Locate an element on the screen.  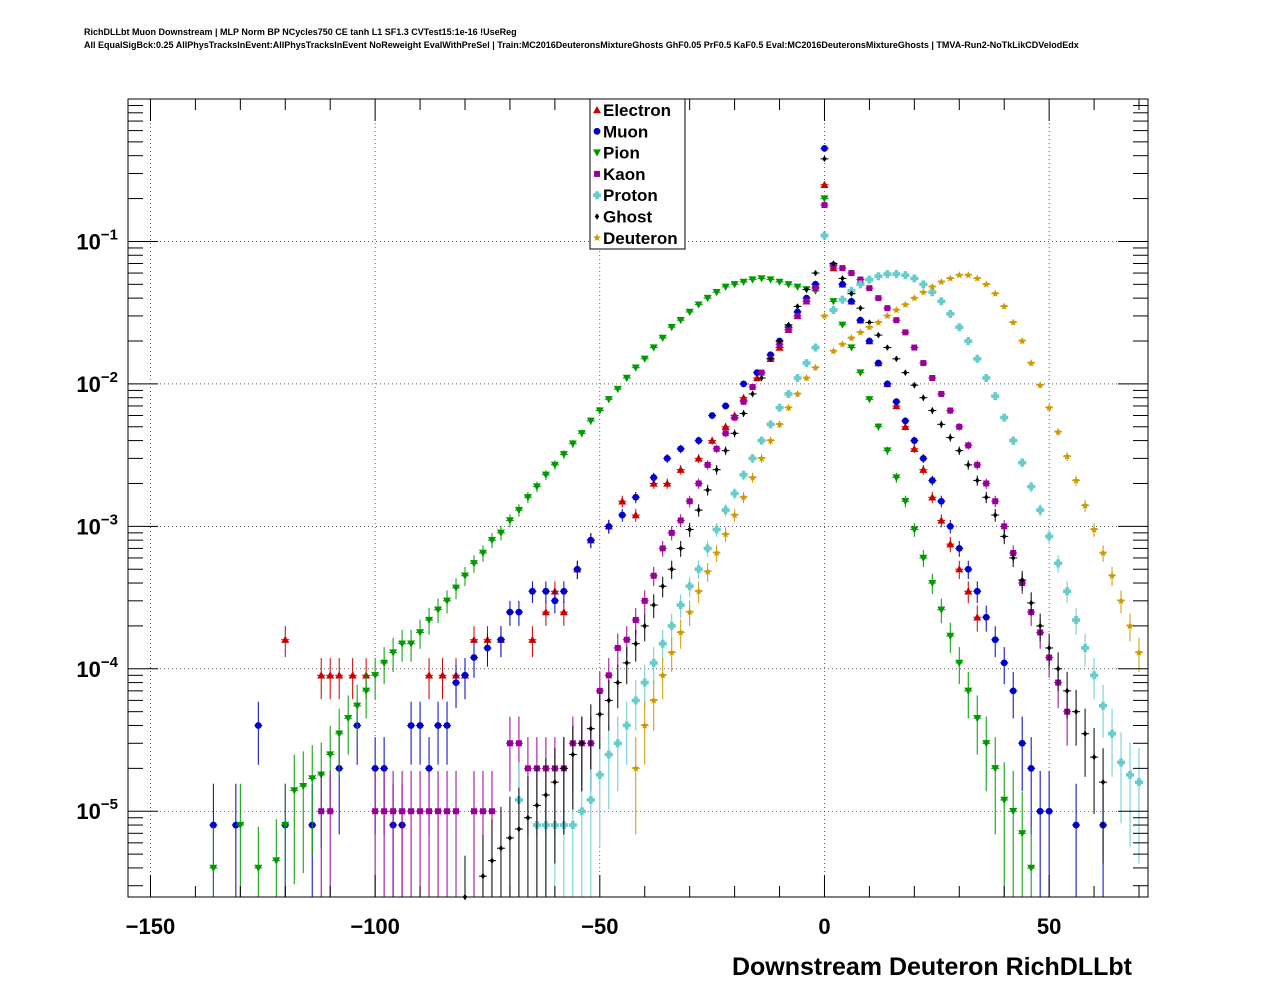
y-tick-label: 10−4 is located at coordinates (97, 668).